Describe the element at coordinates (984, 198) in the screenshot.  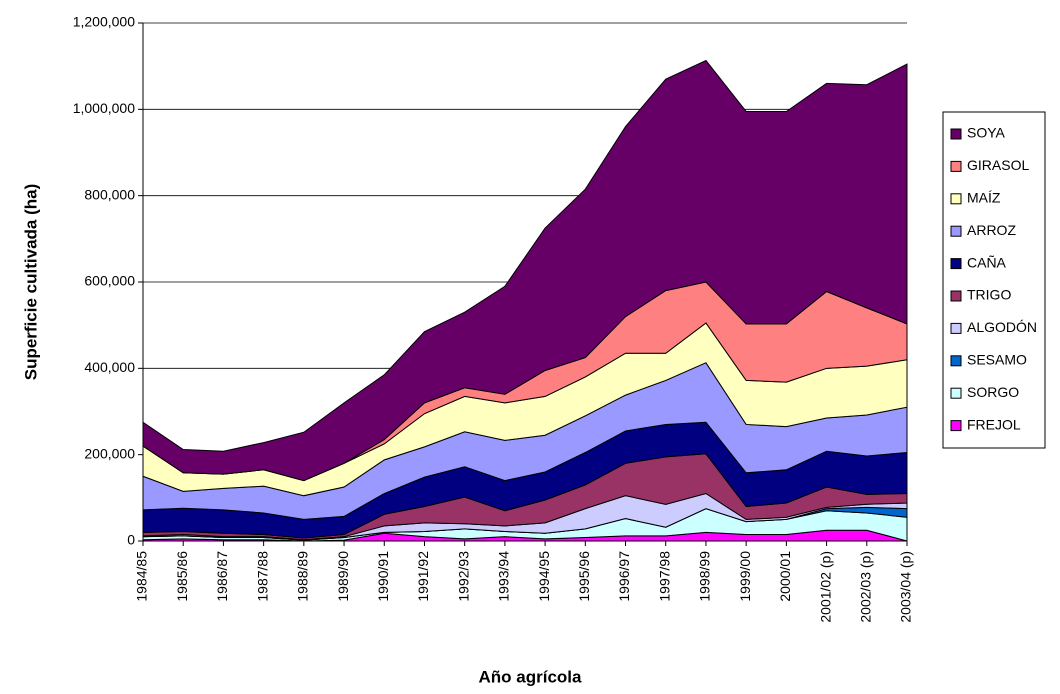
I see `legend-label: MAÍZ` at that location.